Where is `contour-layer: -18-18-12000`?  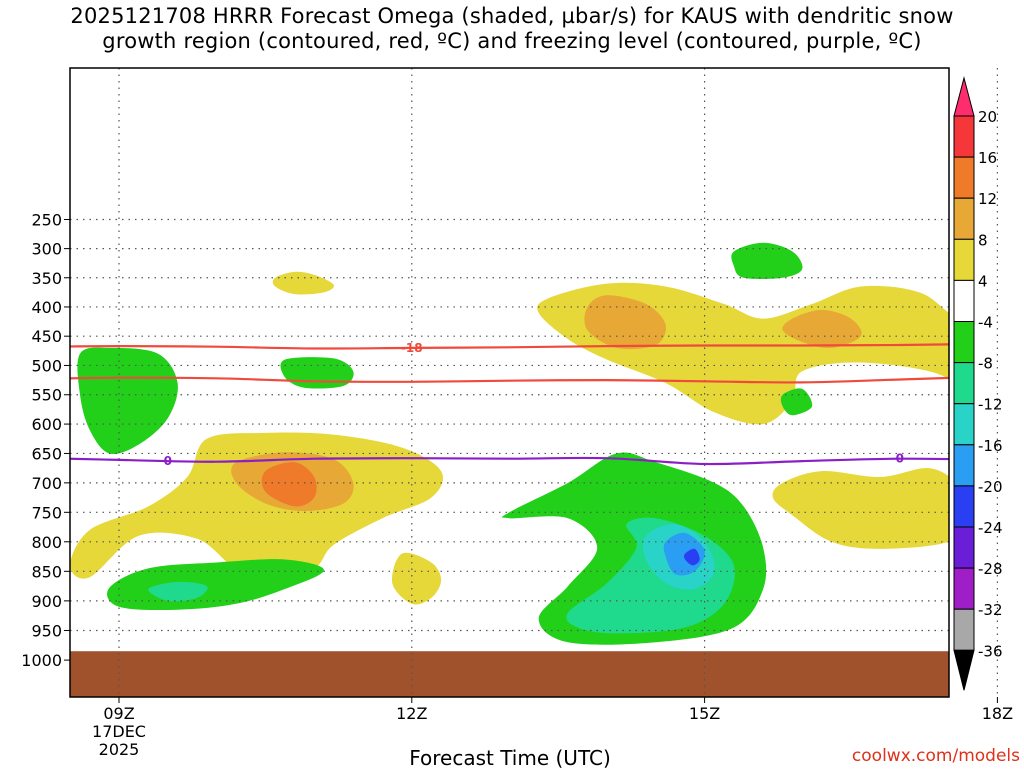
contour-layer: -18-18-12000 is located at coordinates (509, 404).